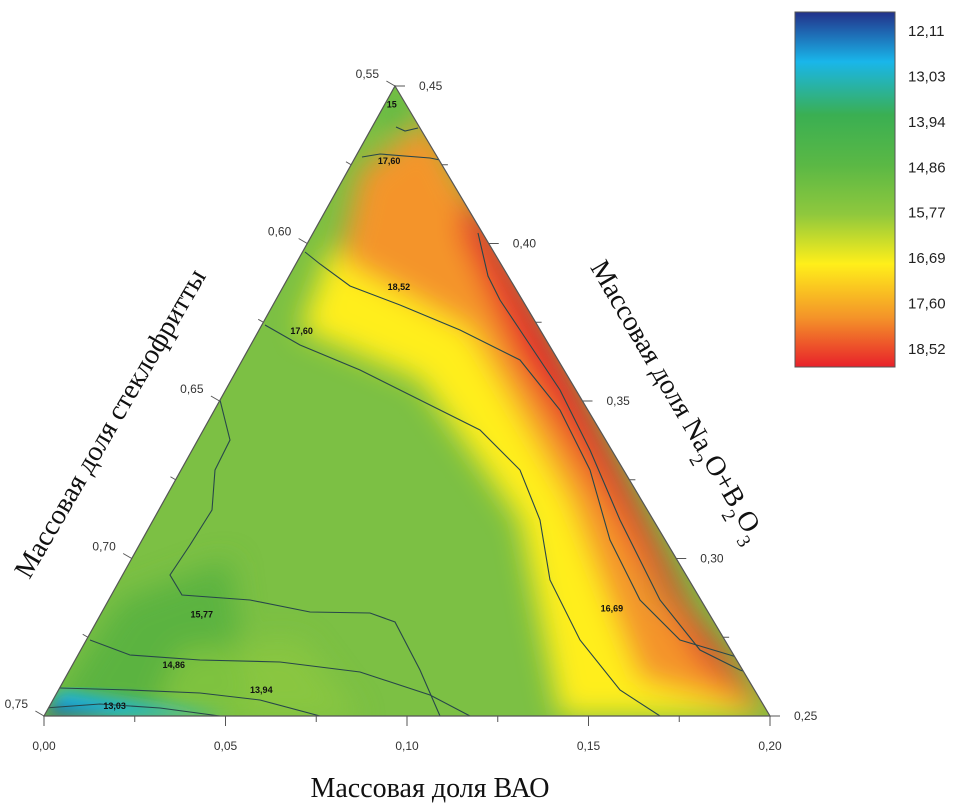 The image size is (965, 809). I want to click on contour-label: 13,03, so click(114, 706).